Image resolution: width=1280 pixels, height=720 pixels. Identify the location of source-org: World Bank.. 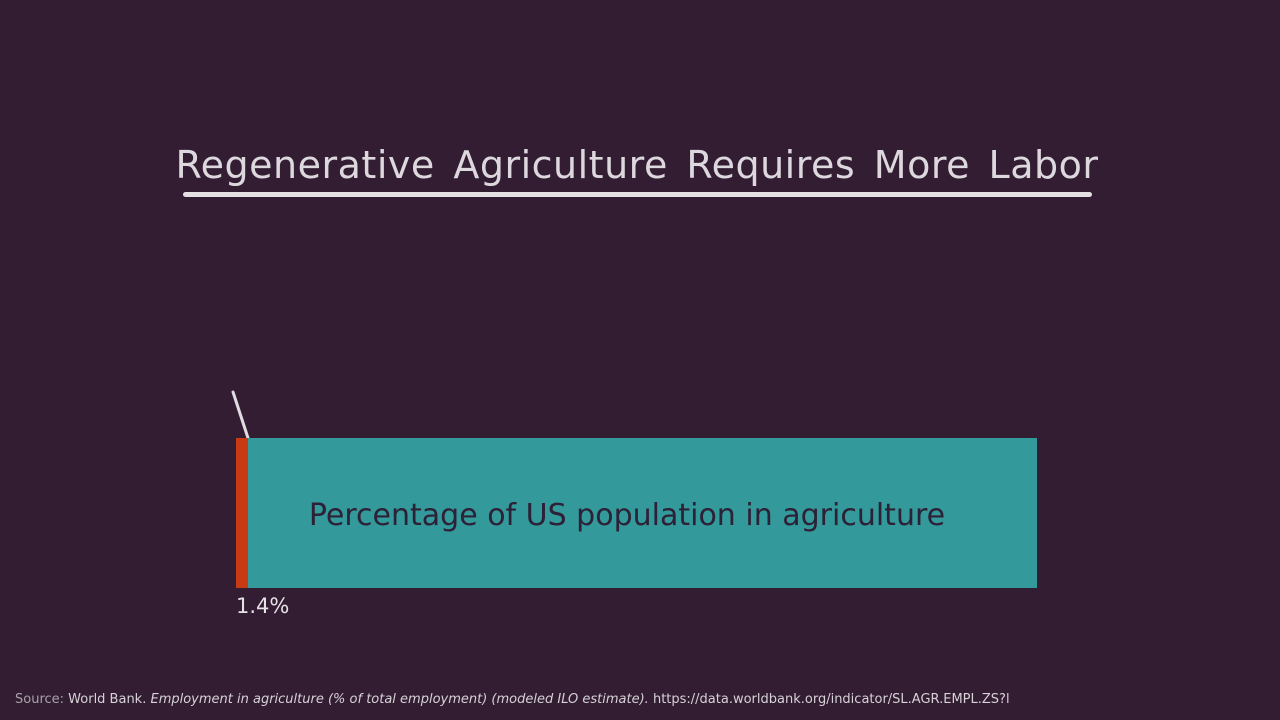
(107, 699).